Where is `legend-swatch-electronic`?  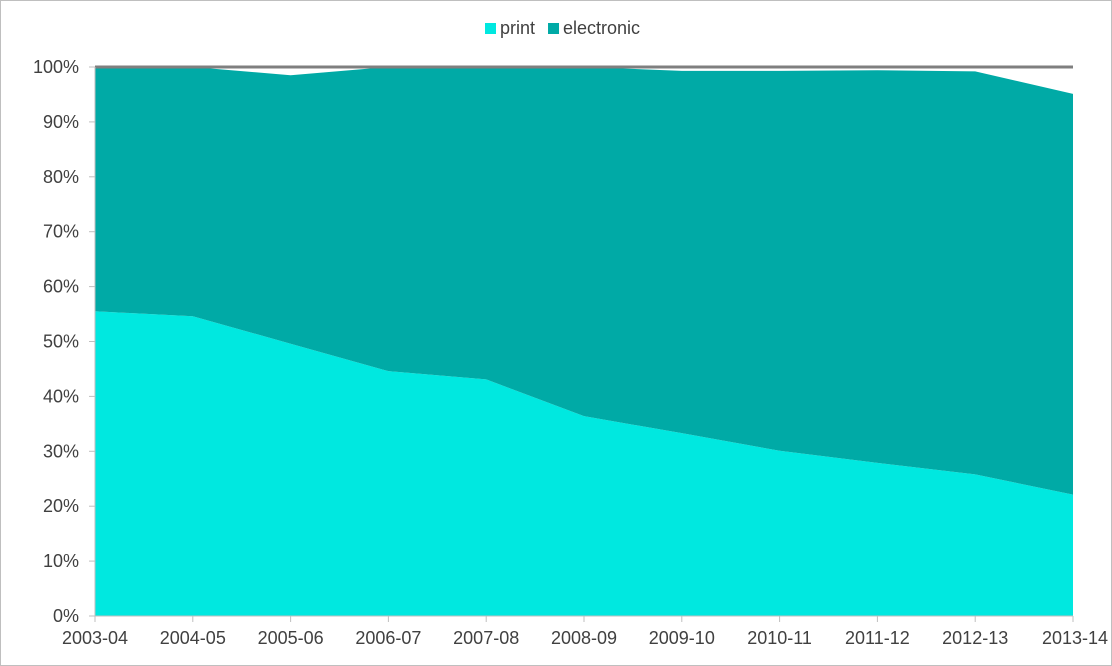
legend-swatch-electronic is located at coordinates (554, 28).